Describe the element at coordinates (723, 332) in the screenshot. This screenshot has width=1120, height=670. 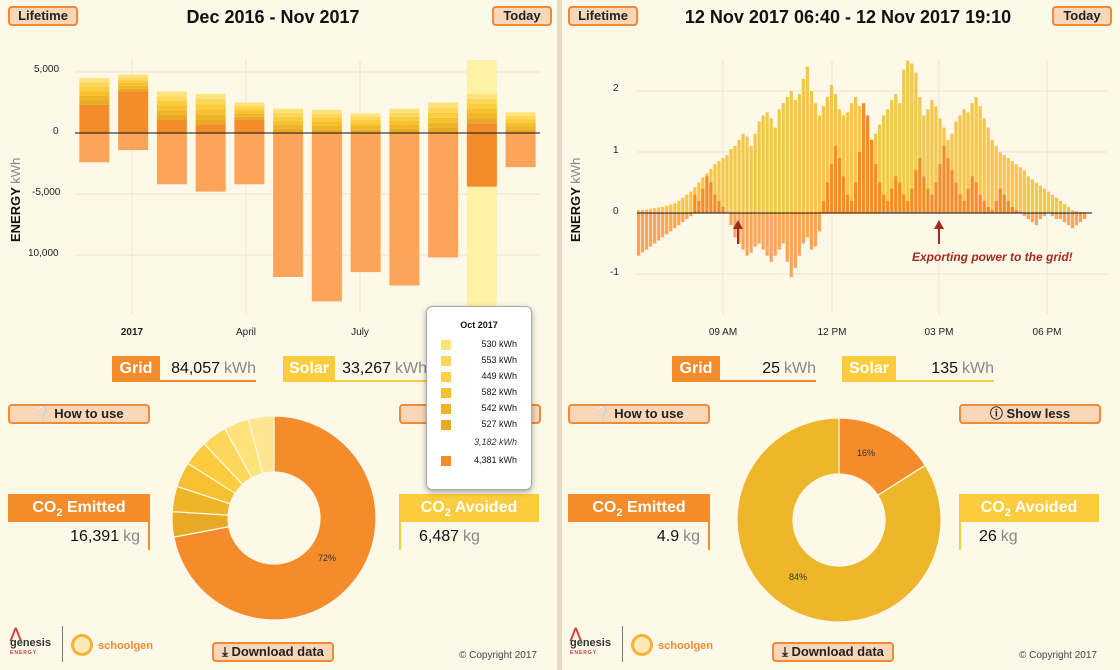
I see `x-tick: 09 AM` at that location.